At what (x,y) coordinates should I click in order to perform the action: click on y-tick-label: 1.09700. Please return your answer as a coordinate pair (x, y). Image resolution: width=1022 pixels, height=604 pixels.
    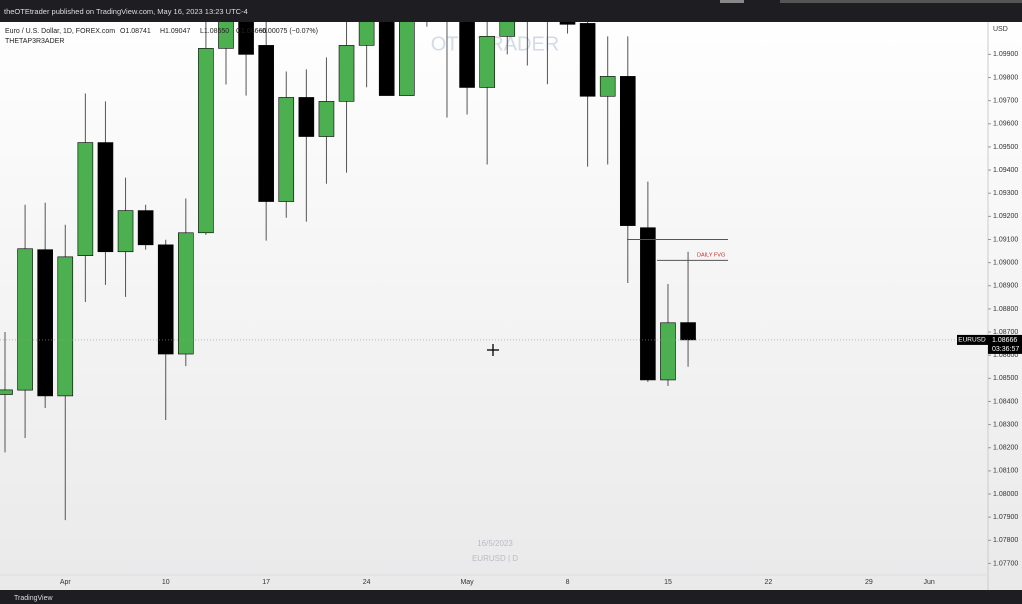
    Looking at the image, I should click on (1005, 101).